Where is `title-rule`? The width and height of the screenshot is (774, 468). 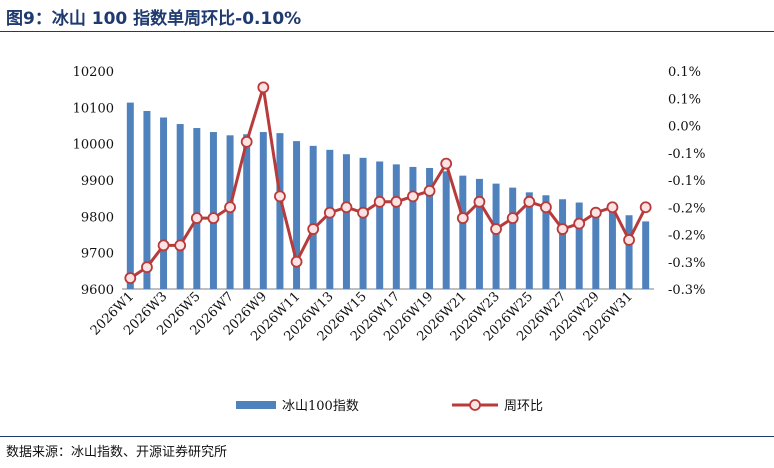
title-rule is located at coordinates (387, 31).